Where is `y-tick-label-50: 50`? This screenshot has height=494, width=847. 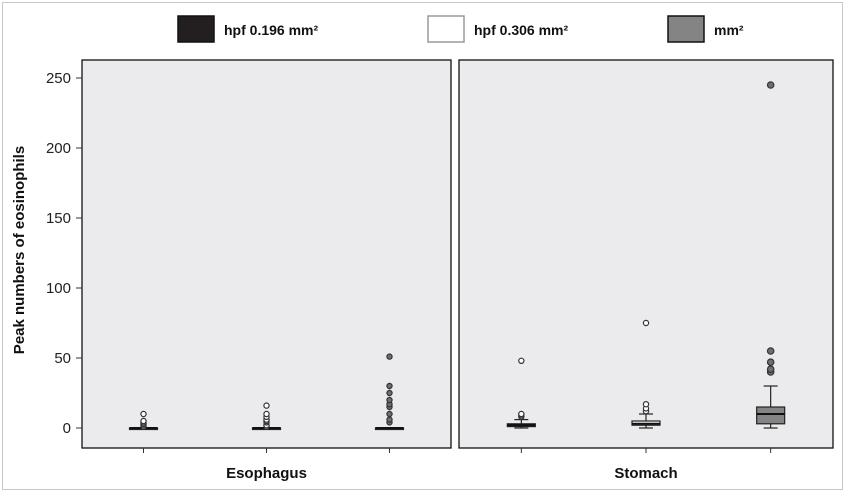 y-tick-label-50: 50 is located at coordinates (62, 358).